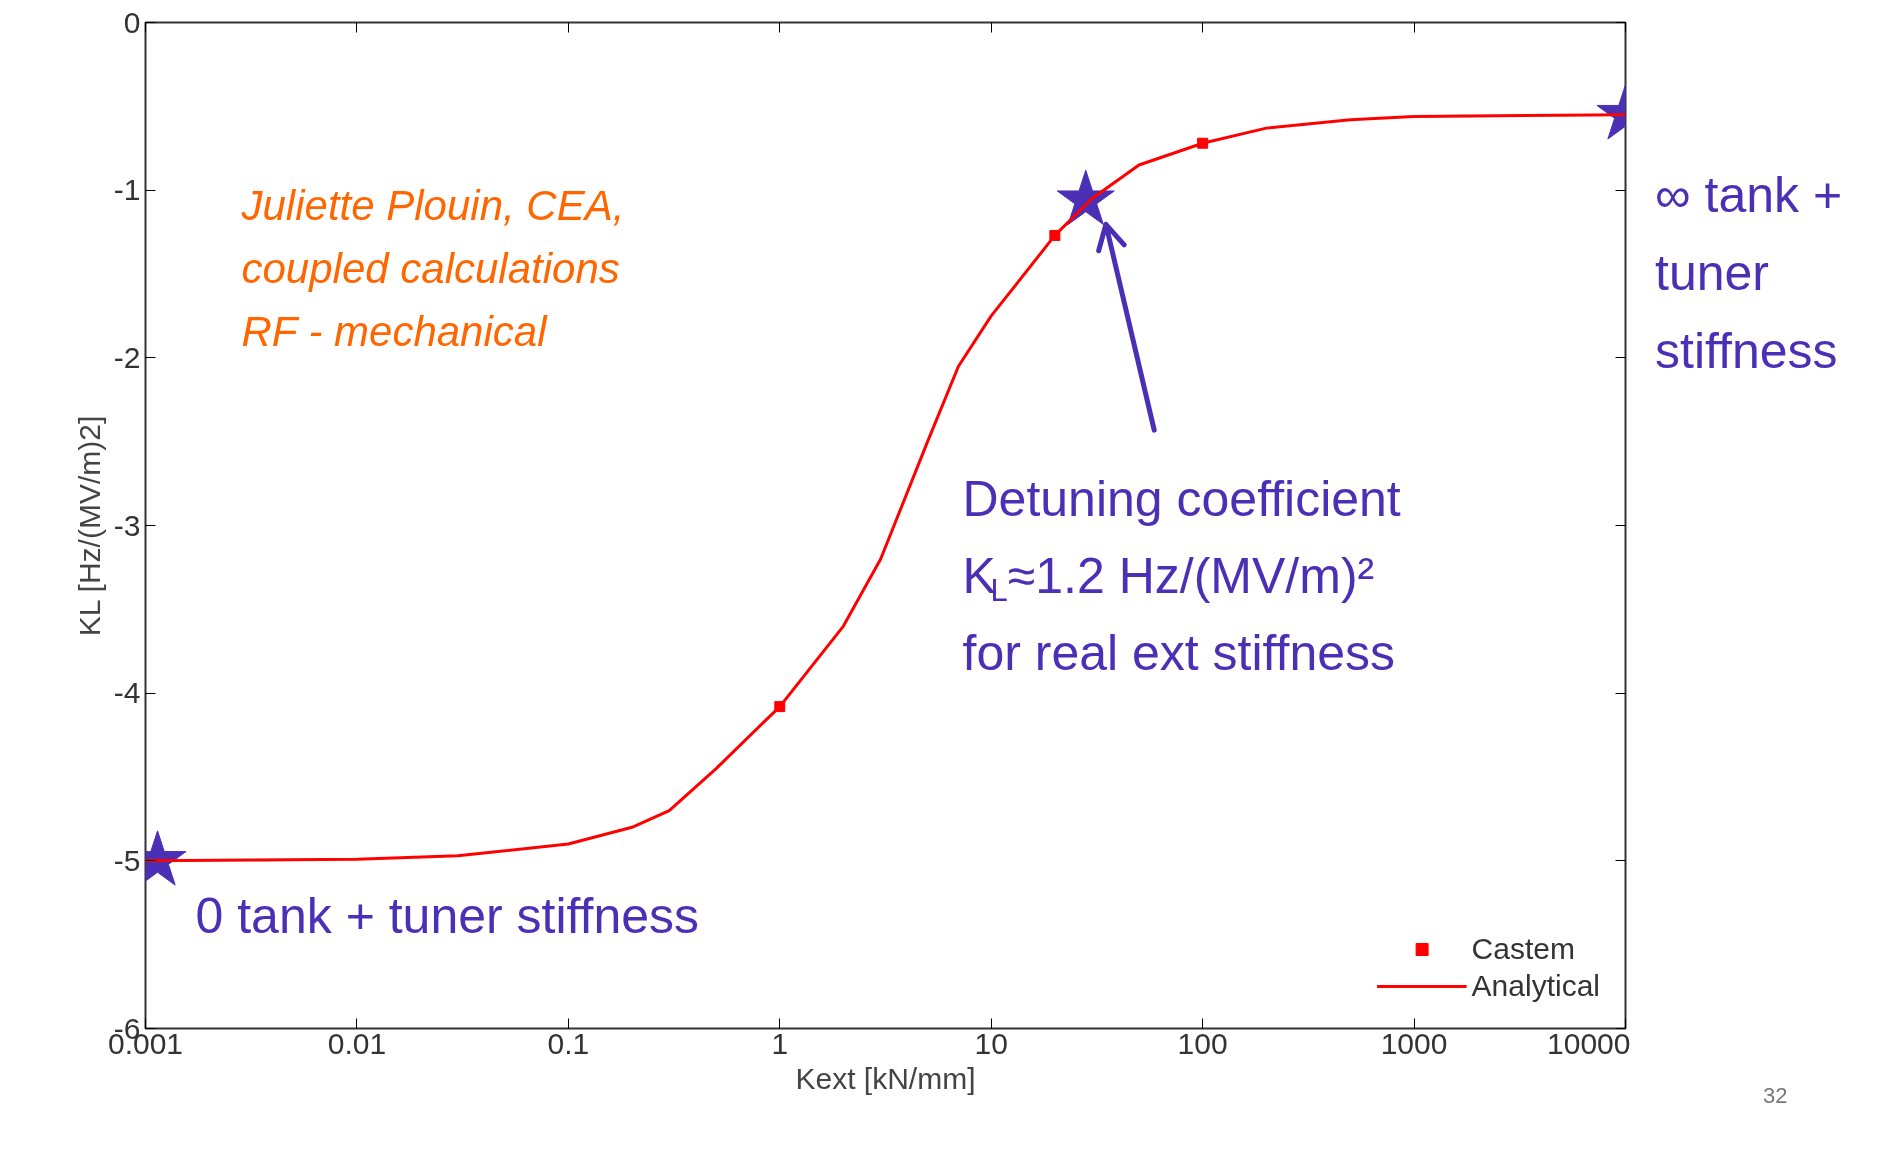 The image size is (1893, 1159). What do you see at coordinates (447, 915) in the screenshot?
I see `annotation: 0 tank + tuner stiffness` at bounding box center [447, 915].